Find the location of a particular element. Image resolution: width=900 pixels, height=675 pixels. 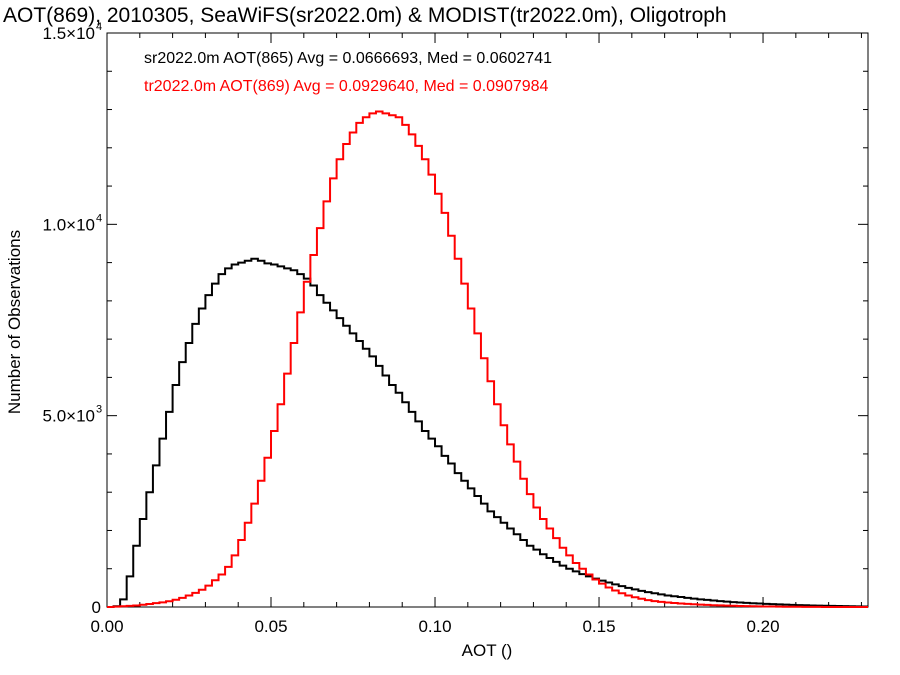

x-tick-label: 0.15 is located at coordinates (598, 626).